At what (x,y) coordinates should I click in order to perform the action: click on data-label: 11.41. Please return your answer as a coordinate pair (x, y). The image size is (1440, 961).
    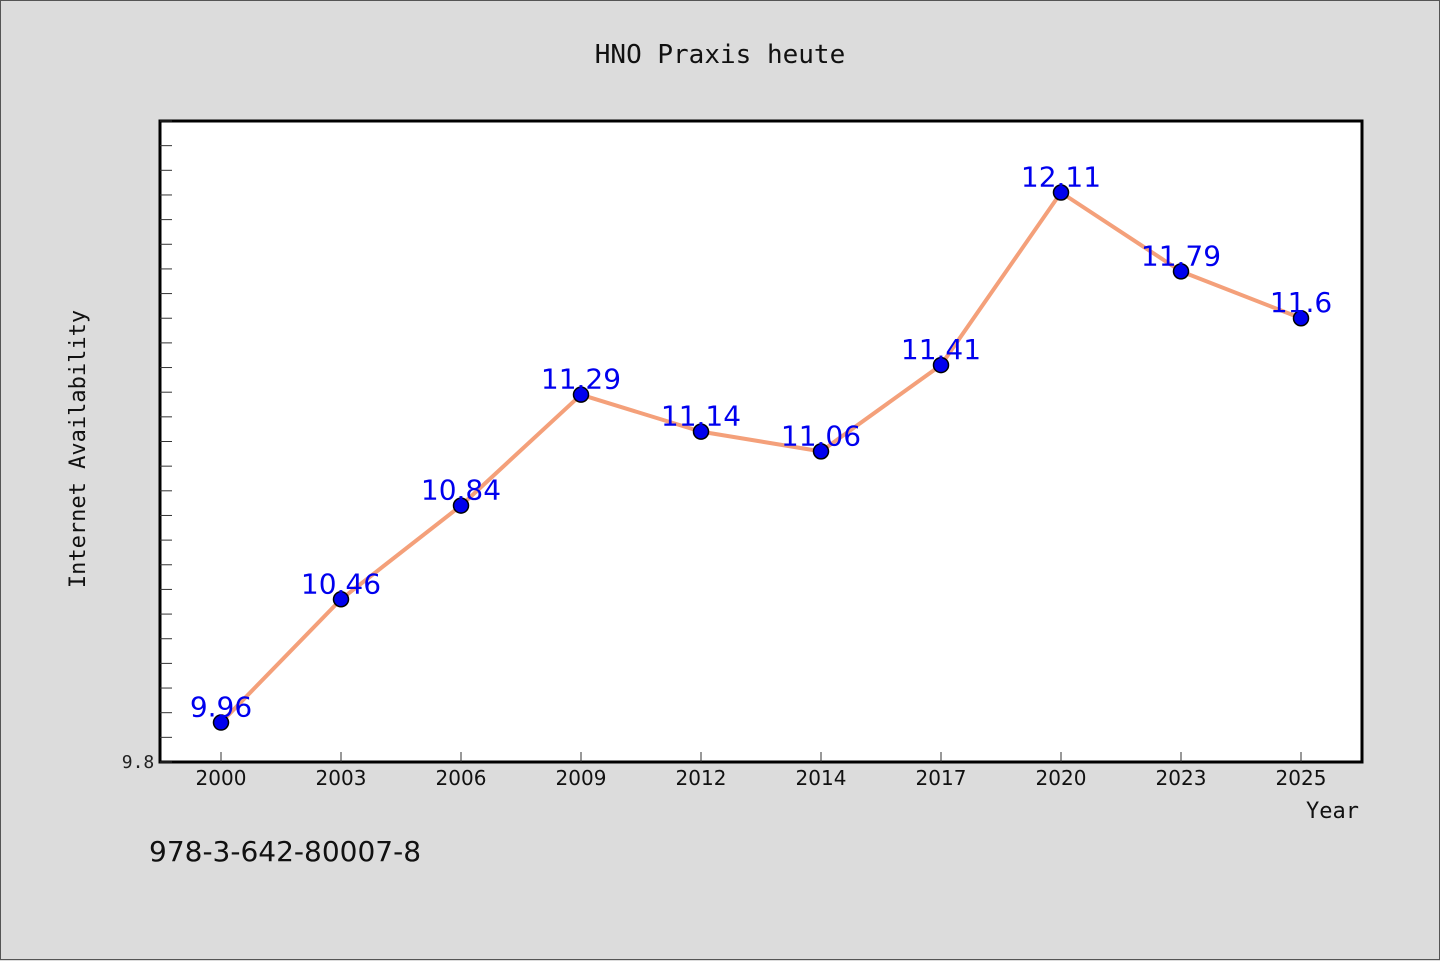
    Looking at the image, I should click on (941, 349).